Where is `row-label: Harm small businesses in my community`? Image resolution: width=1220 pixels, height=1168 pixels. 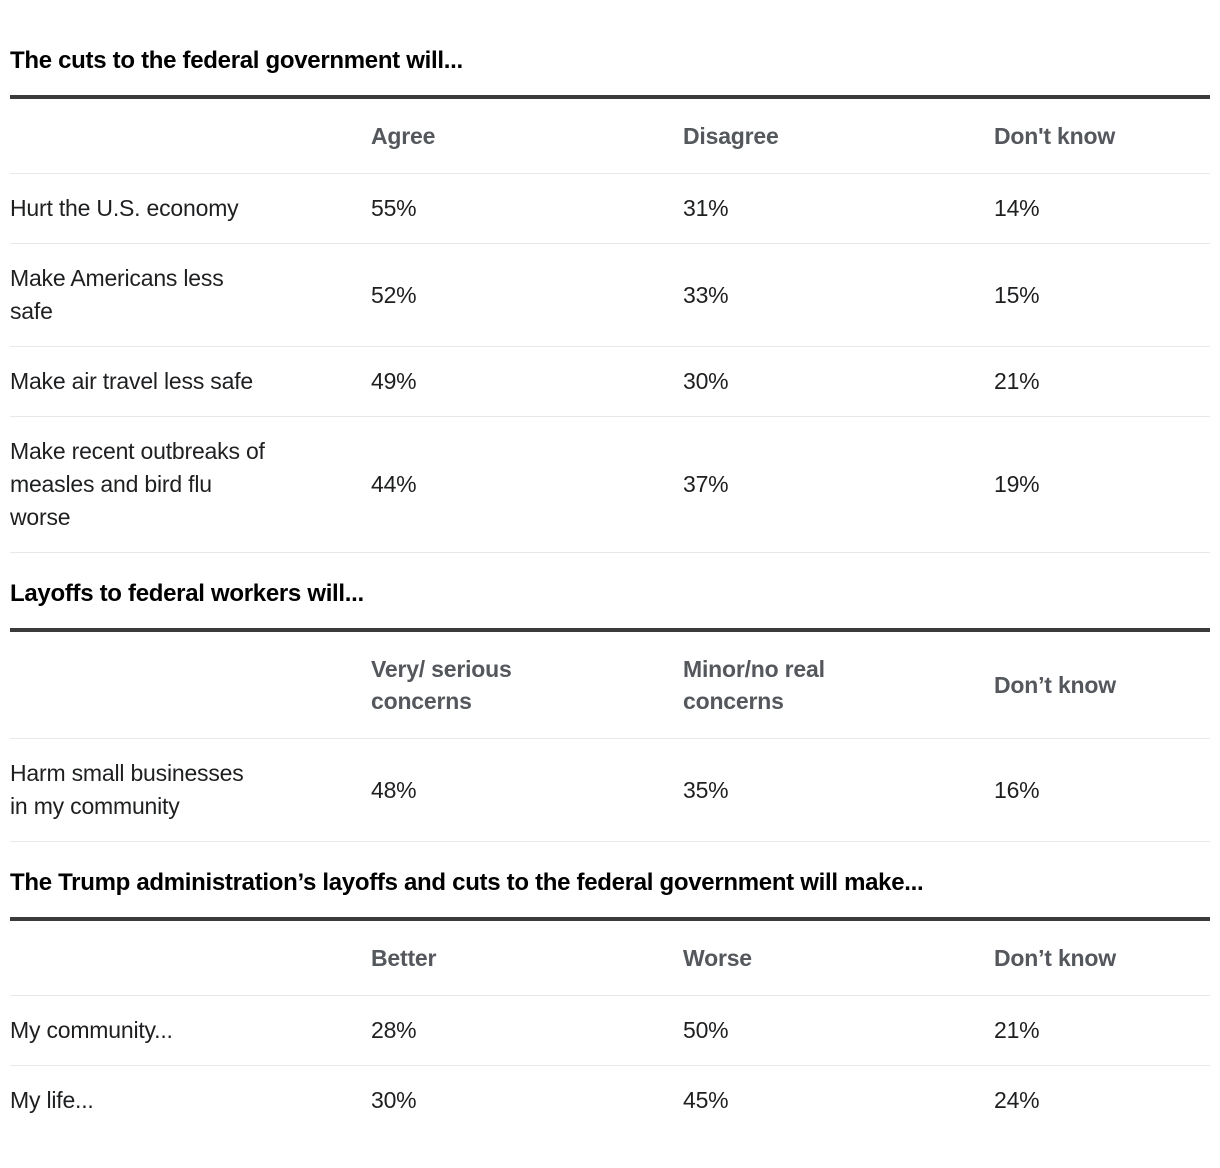 row-label: Harm small businesses in my community is located at coordinates (190, 790).